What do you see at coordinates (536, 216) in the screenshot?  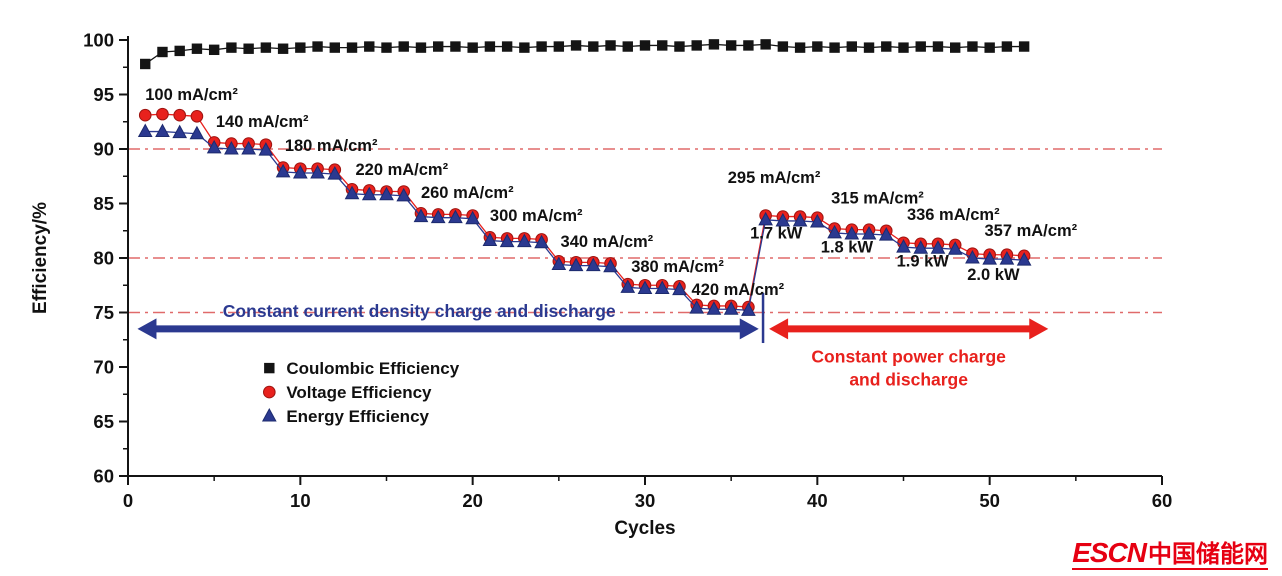 I see `annotation-label: 300 mA/cm²` at bounding box center [536, 216].